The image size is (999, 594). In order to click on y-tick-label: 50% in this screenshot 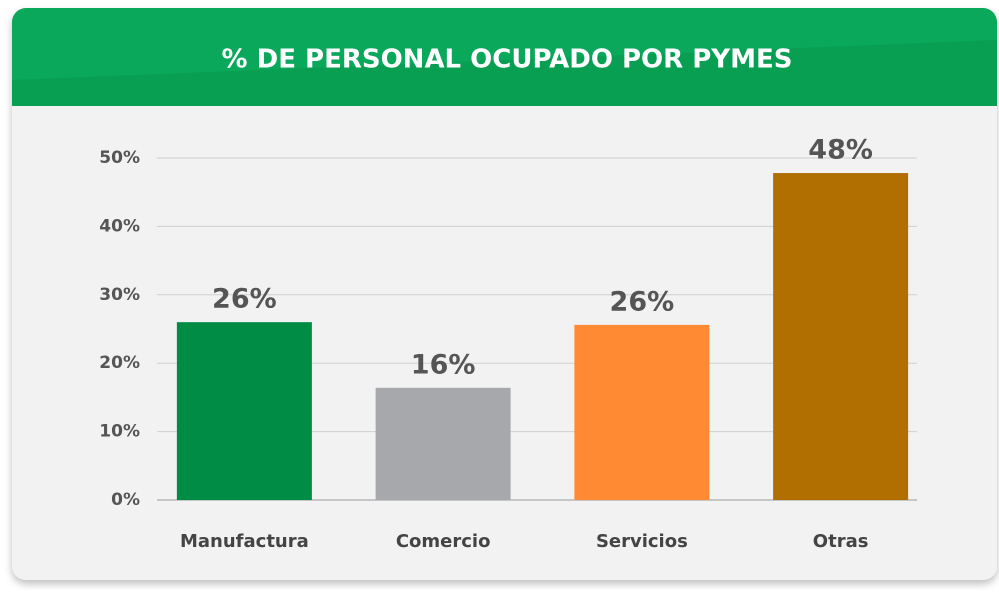, I will do `click(119, 158)`.